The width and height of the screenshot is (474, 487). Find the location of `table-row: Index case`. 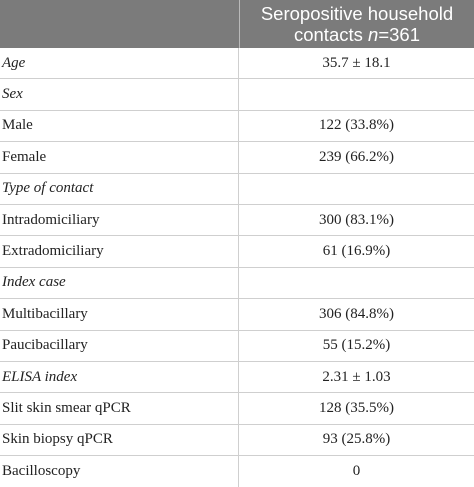

table-row: Index case is located at coordinates (237, 283).